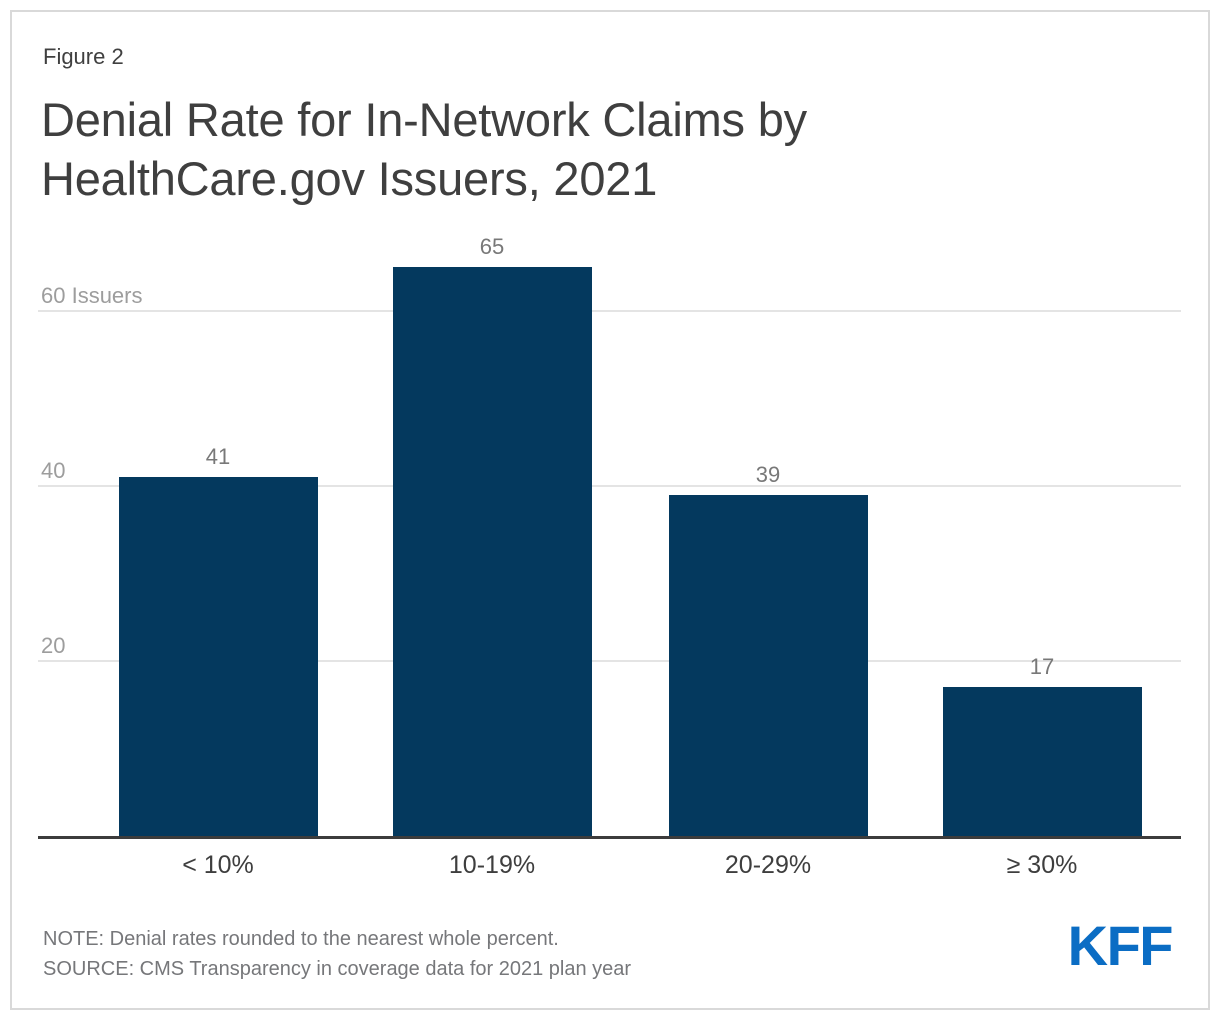  Describe the element at coordinates (492, 246) in the screenshot. I see `bar-value-label: 65` at that location.